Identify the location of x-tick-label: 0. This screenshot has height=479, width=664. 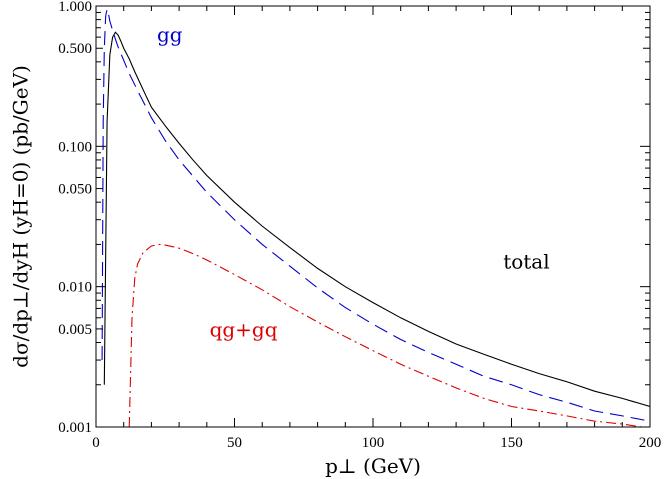
(96, 443).